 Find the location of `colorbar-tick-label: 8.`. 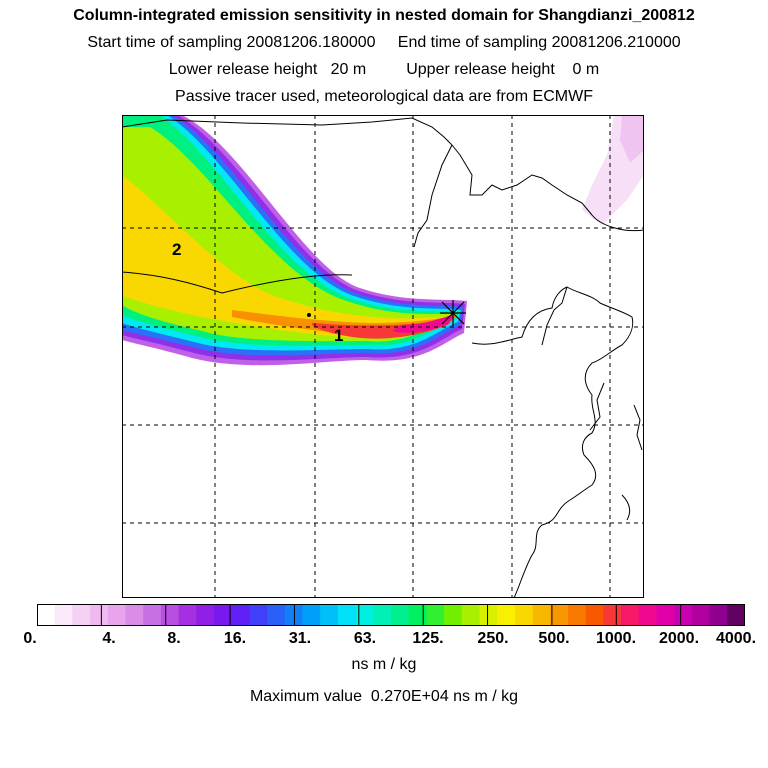

colorbar-tick-label: 8. is located at coordinates (174, 638).